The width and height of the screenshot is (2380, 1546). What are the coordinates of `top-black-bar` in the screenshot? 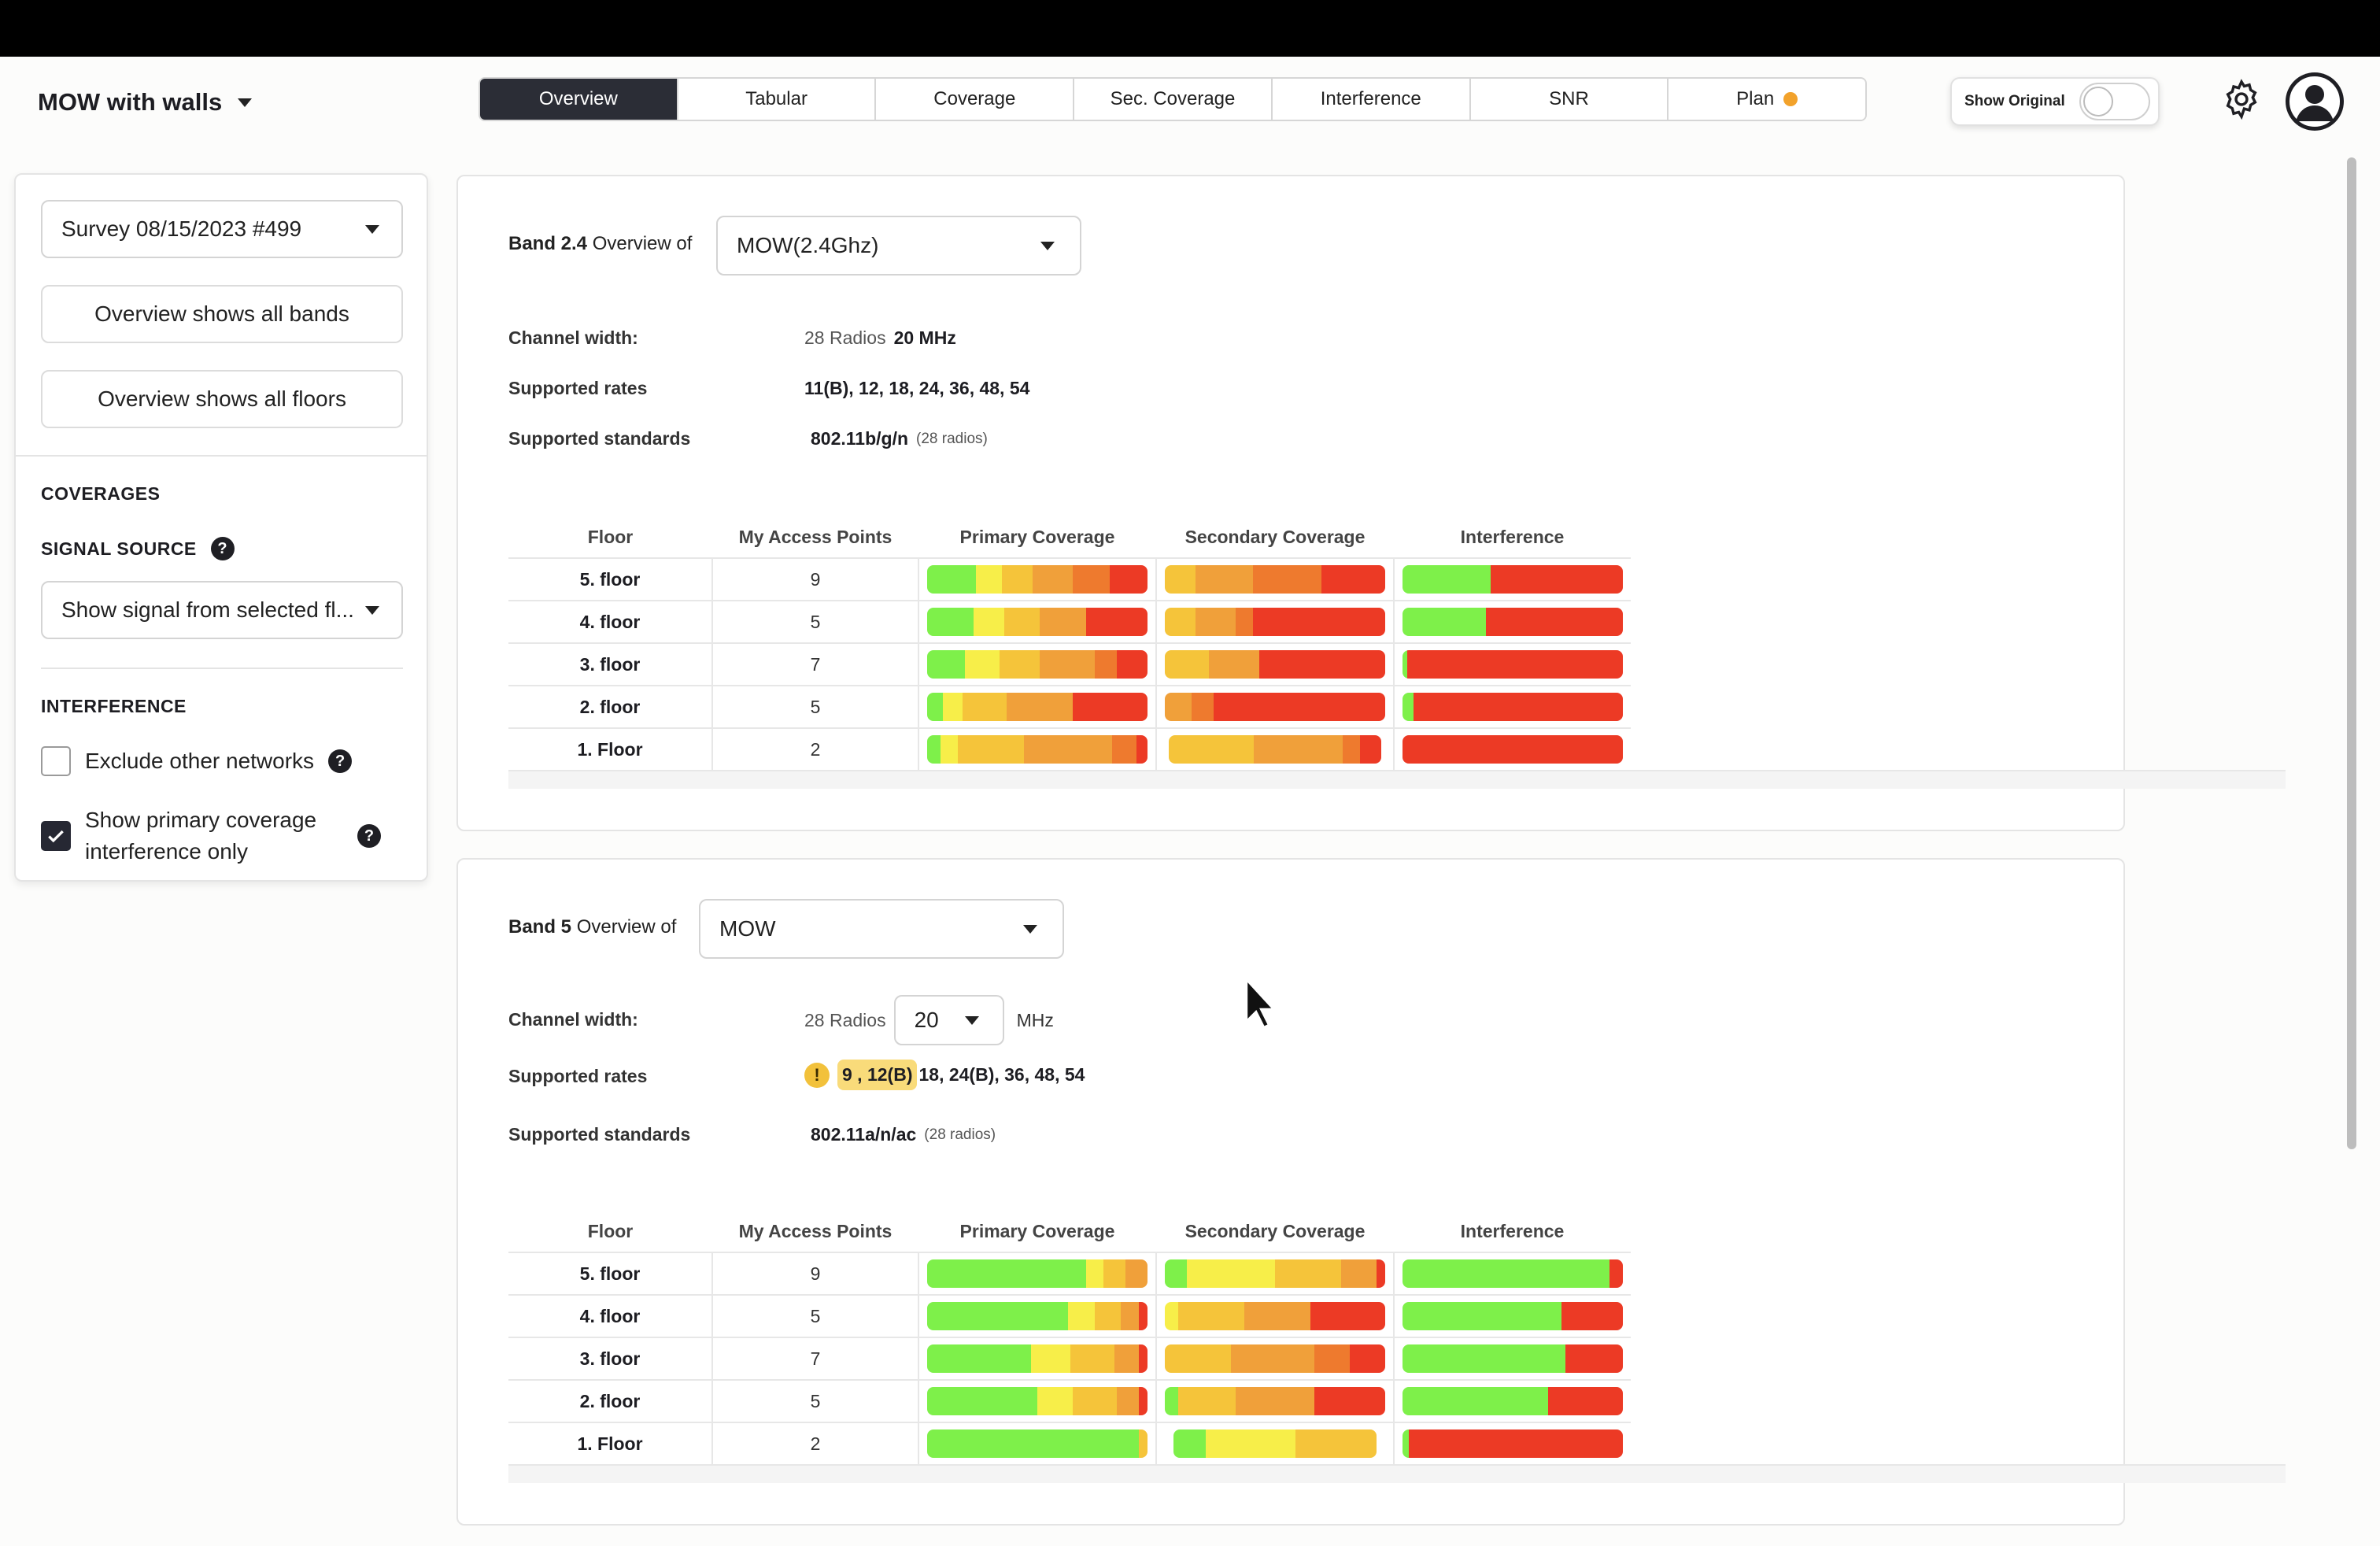 It's located at (1190, 28).